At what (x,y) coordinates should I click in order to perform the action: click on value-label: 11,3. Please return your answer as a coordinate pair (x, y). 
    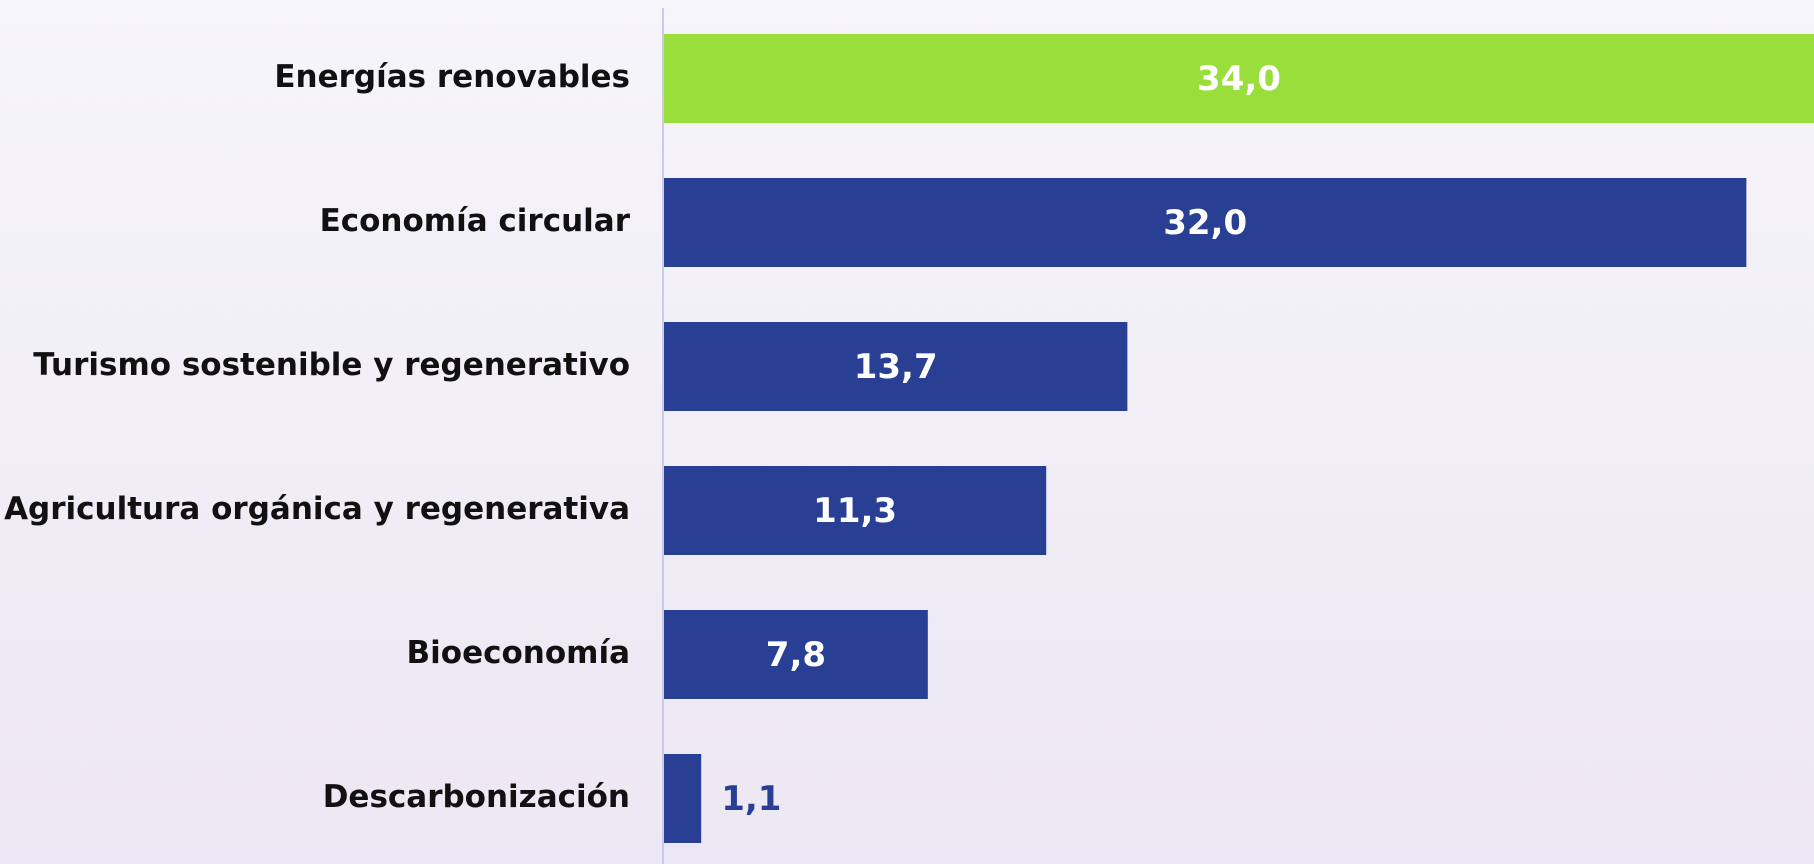
    Looking at the image, I should click on (855, 511).